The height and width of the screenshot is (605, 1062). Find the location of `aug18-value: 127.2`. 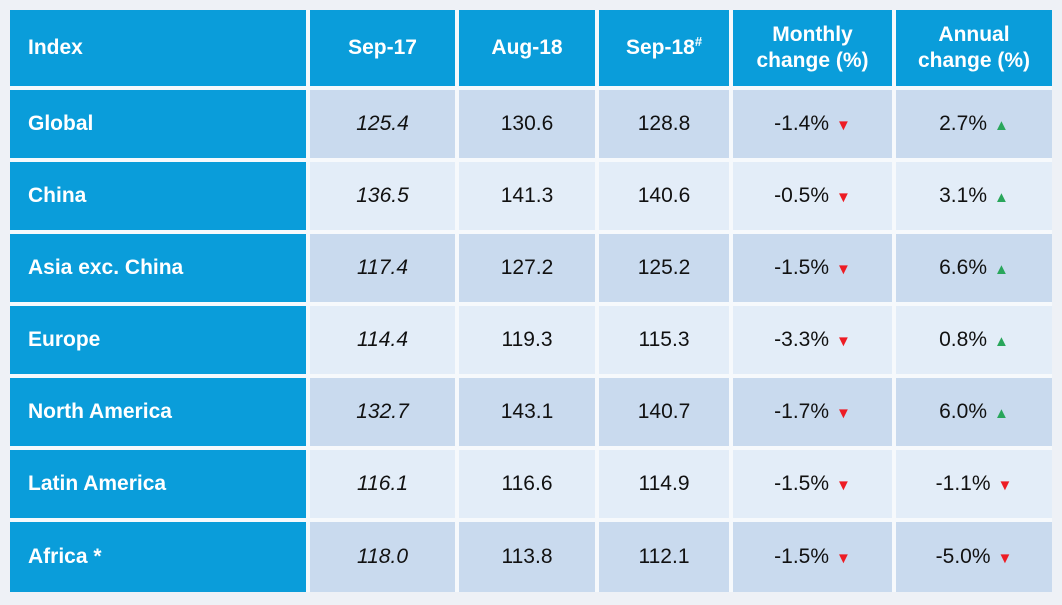

aug18-value: 127.2 is located at coordinates (527, 268).